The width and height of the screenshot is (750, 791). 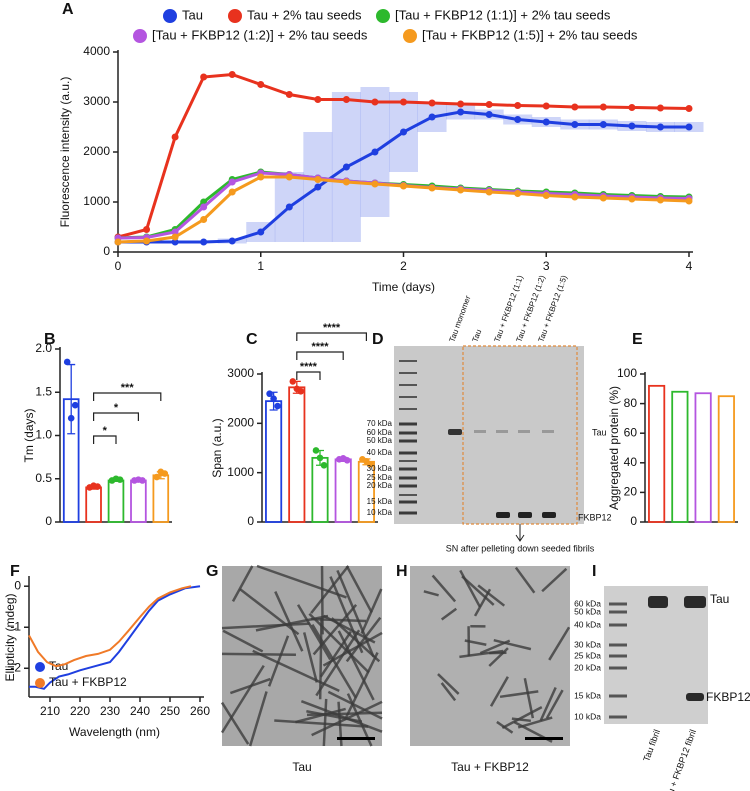 What do you see at coordinates (200, 711) in the screenshot?
I see `x-tick-label: 260` at bounding box center [200, 711].